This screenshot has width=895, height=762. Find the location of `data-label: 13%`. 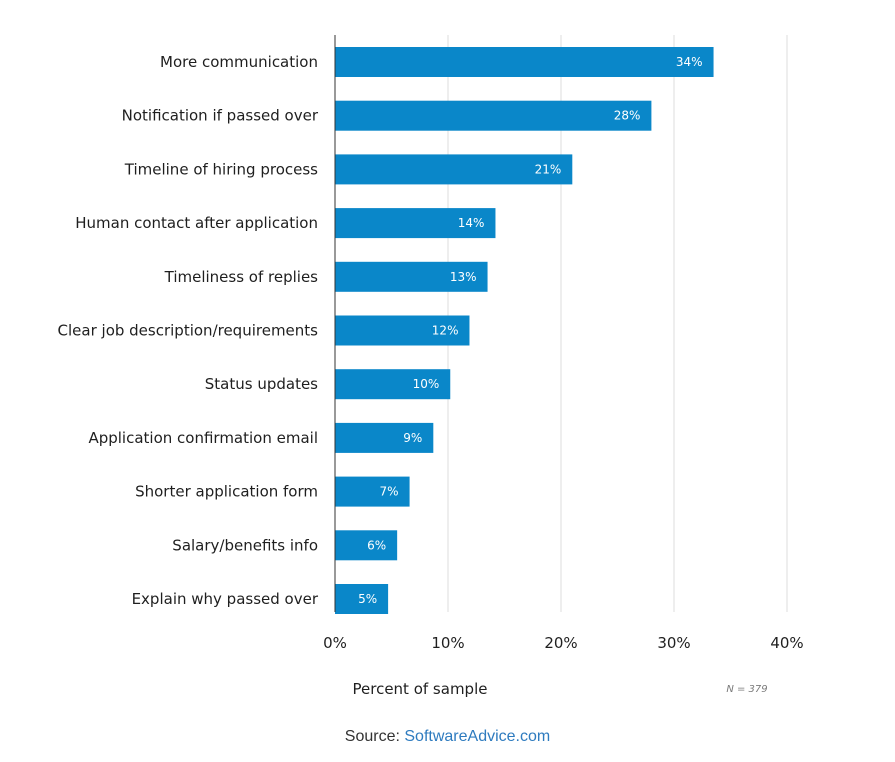

data-label: 13% is located at coordinates (463, 277).